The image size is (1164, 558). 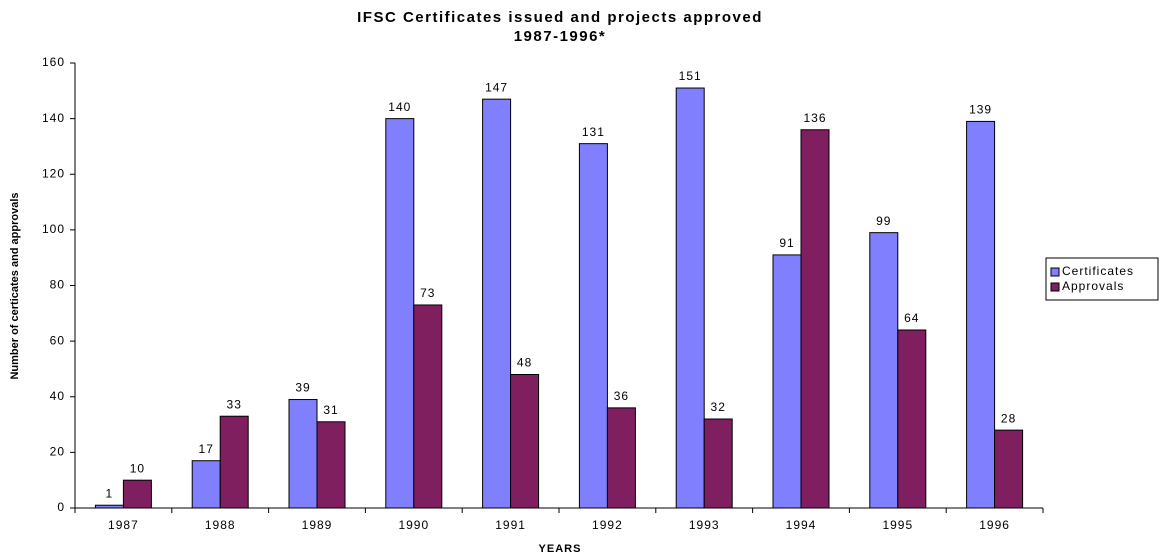 I want to click on data-label: 32, so click(x=718, y=407).